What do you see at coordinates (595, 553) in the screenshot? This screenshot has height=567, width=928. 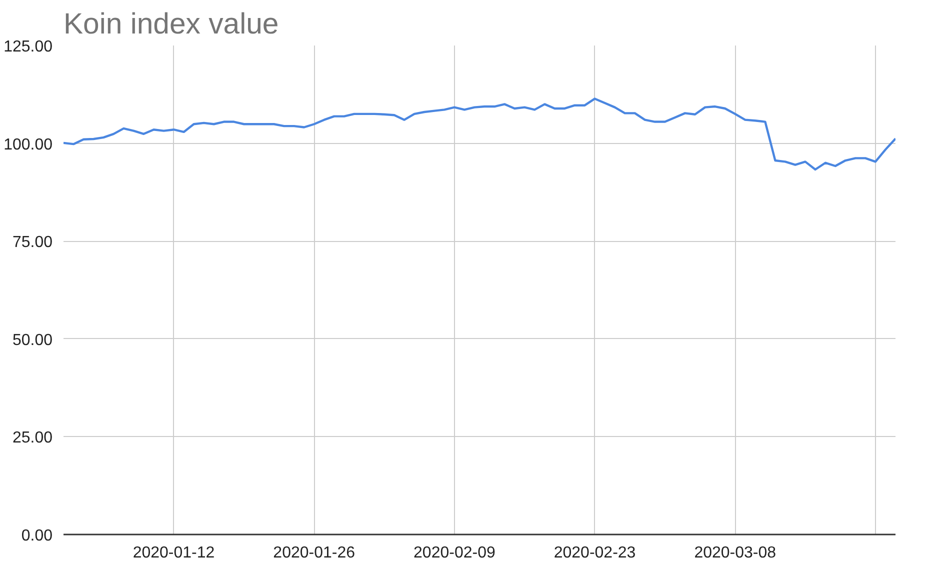 I see `x-tick-label: 2020-02-23` at bounding box center [595, 553].